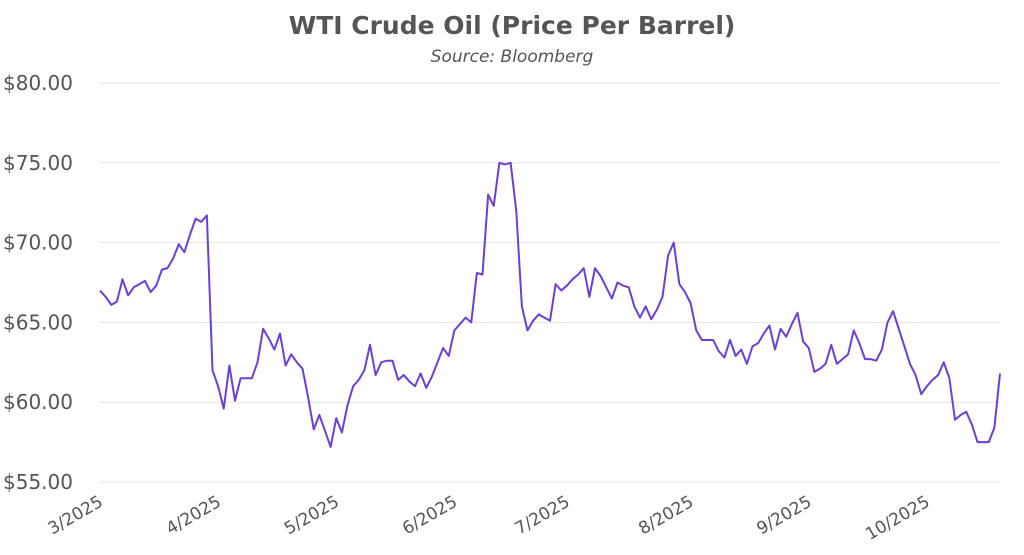 The width and height of the screenshot is (1024, 555). Describe the element at coordinates (512, 57) in the screenshot. I see `chart-subtitle: Source: Bloomberg` at that location.